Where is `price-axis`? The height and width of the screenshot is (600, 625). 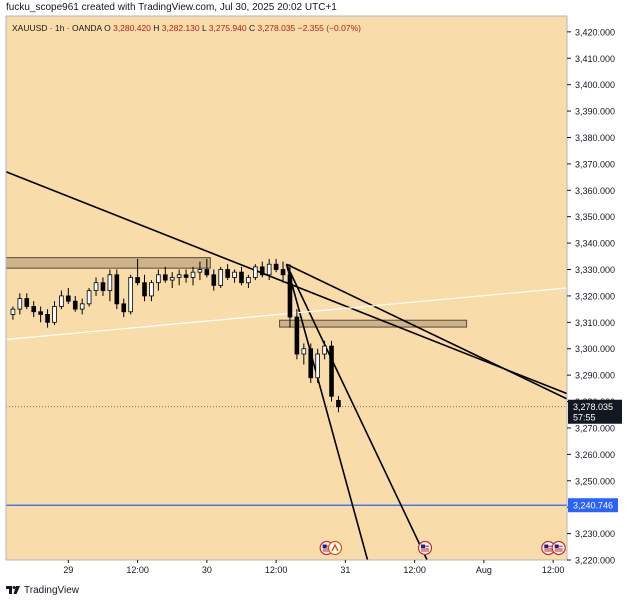
price-axis is located at coordinates (596, 298).